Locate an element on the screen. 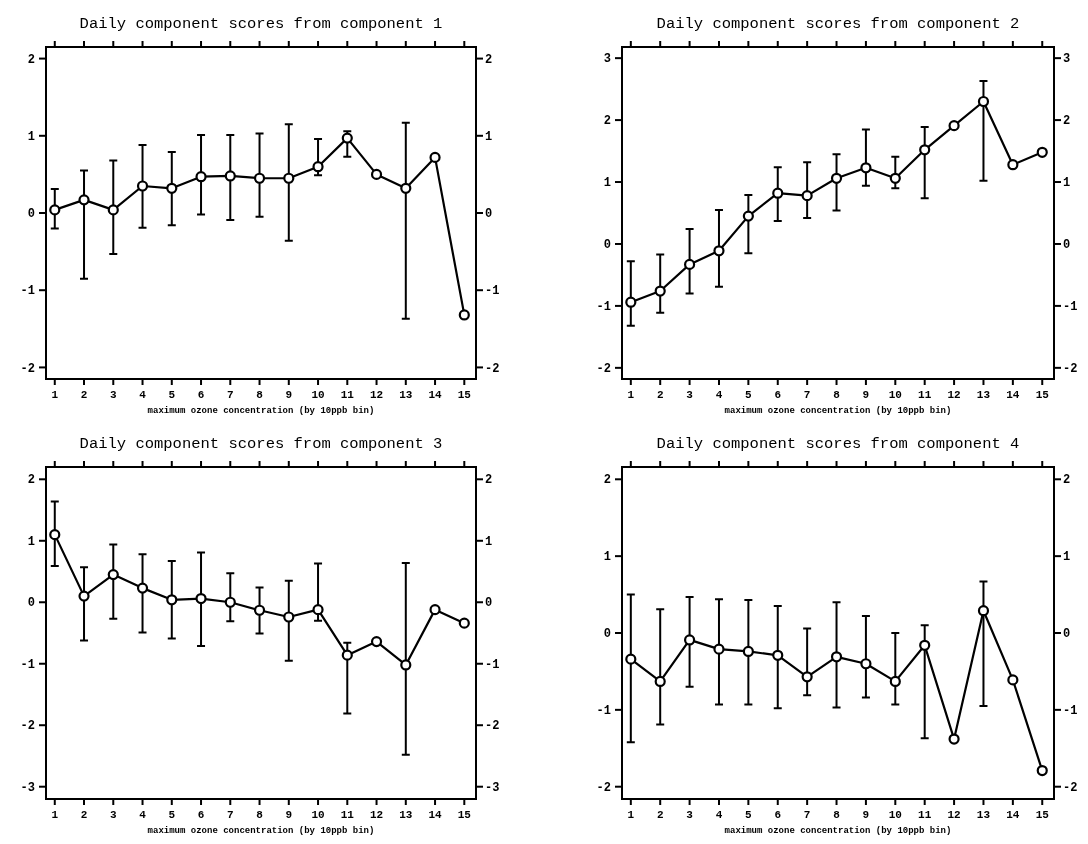 The height and width of the screenshot is (844, 1088). x-tick-label: 13 is located at coordinates (983, 395).